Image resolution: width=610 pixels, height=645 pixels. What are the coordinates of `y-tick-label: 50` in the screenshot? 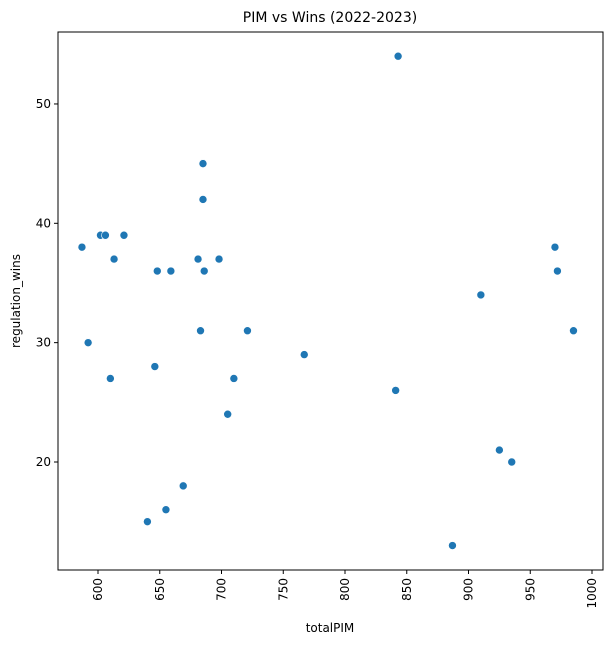 It's located at (43, 104).